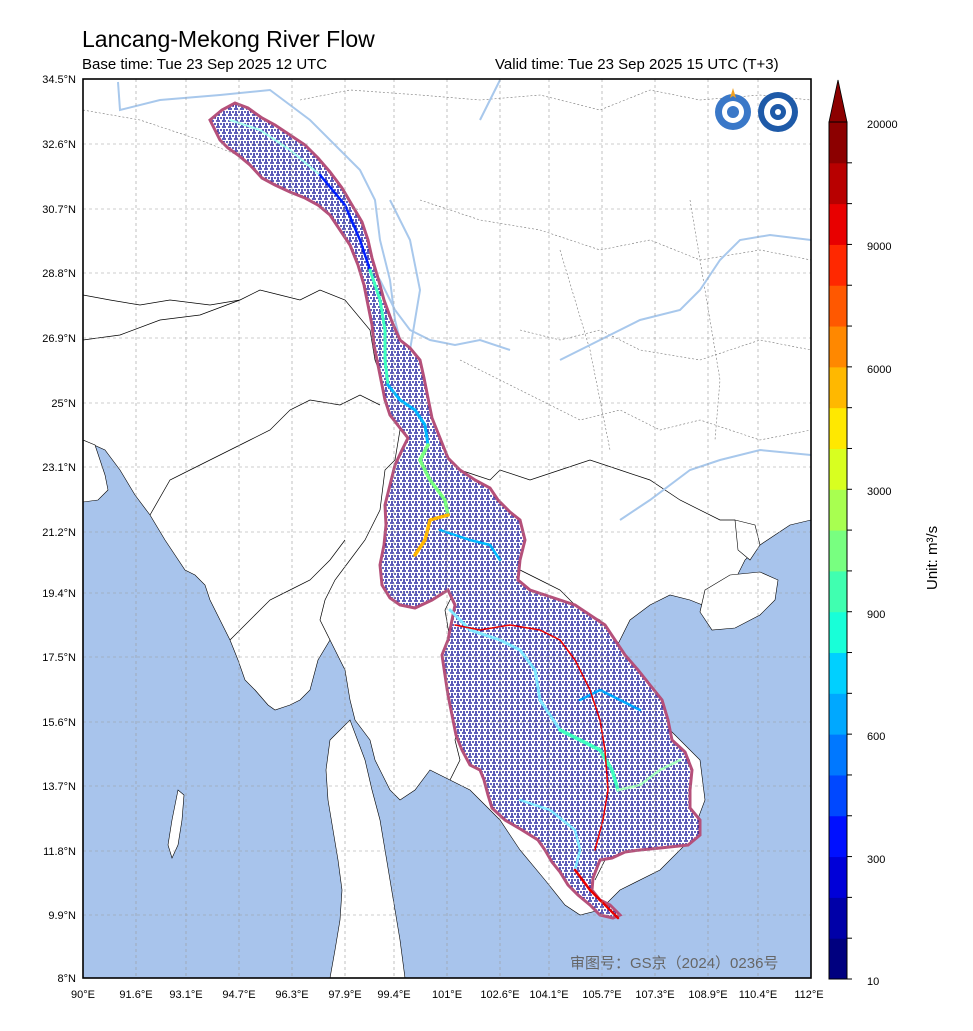  What do you see at coordinates (365, 848) in the screenshot?
I see `land-peninsula` at bounding box center [365, 848].